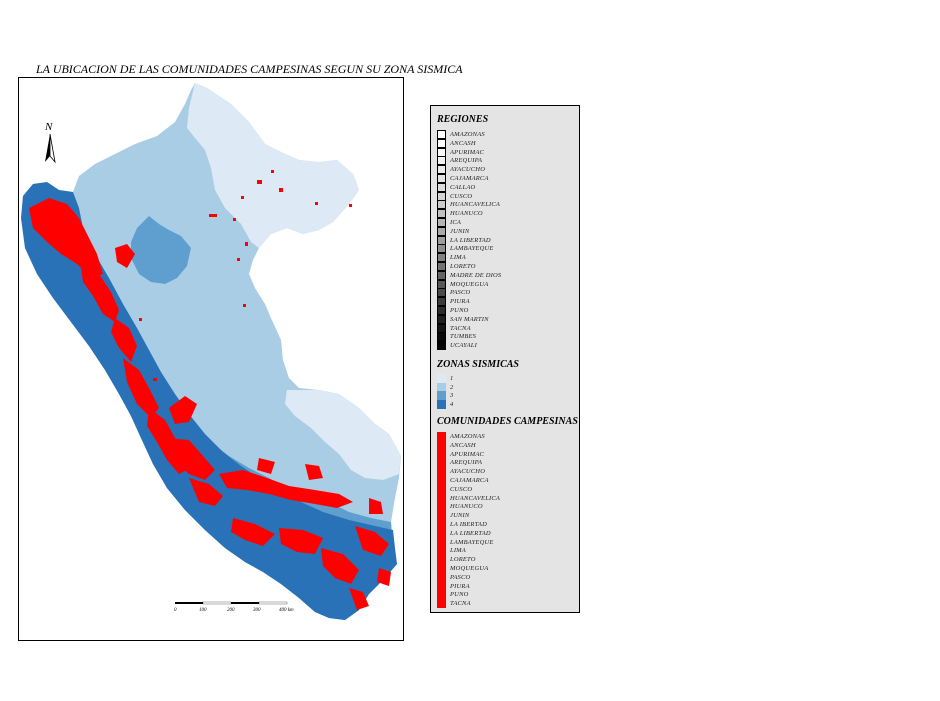 The height and width of the screenshot is (701, 940). I want to click on legend-zonas-item: 4, so click(445, 404).